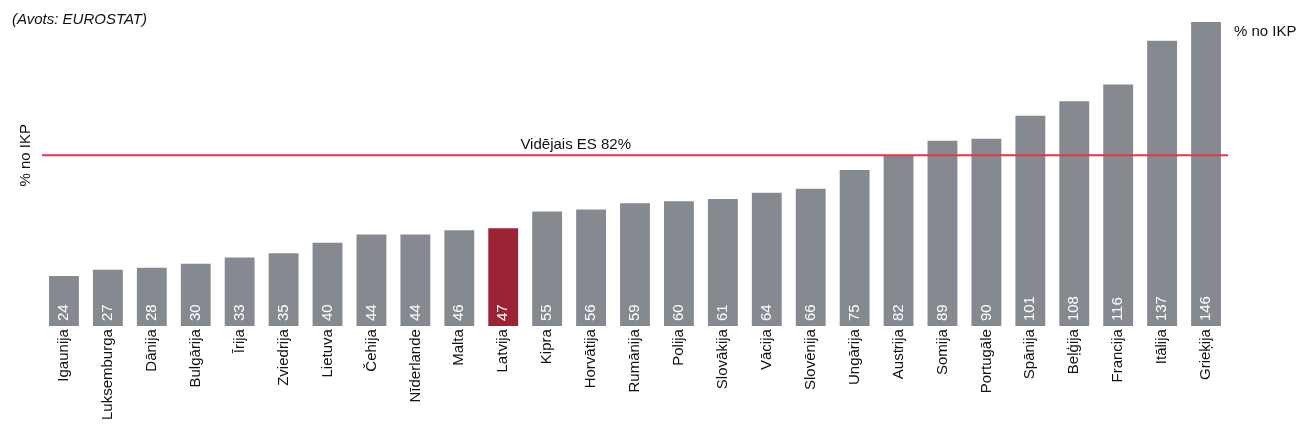  What do you see at coordinates (25, 155) in the screenshot?
I see `y-axis-title: % no IKP` at bounding box center [25, 155].